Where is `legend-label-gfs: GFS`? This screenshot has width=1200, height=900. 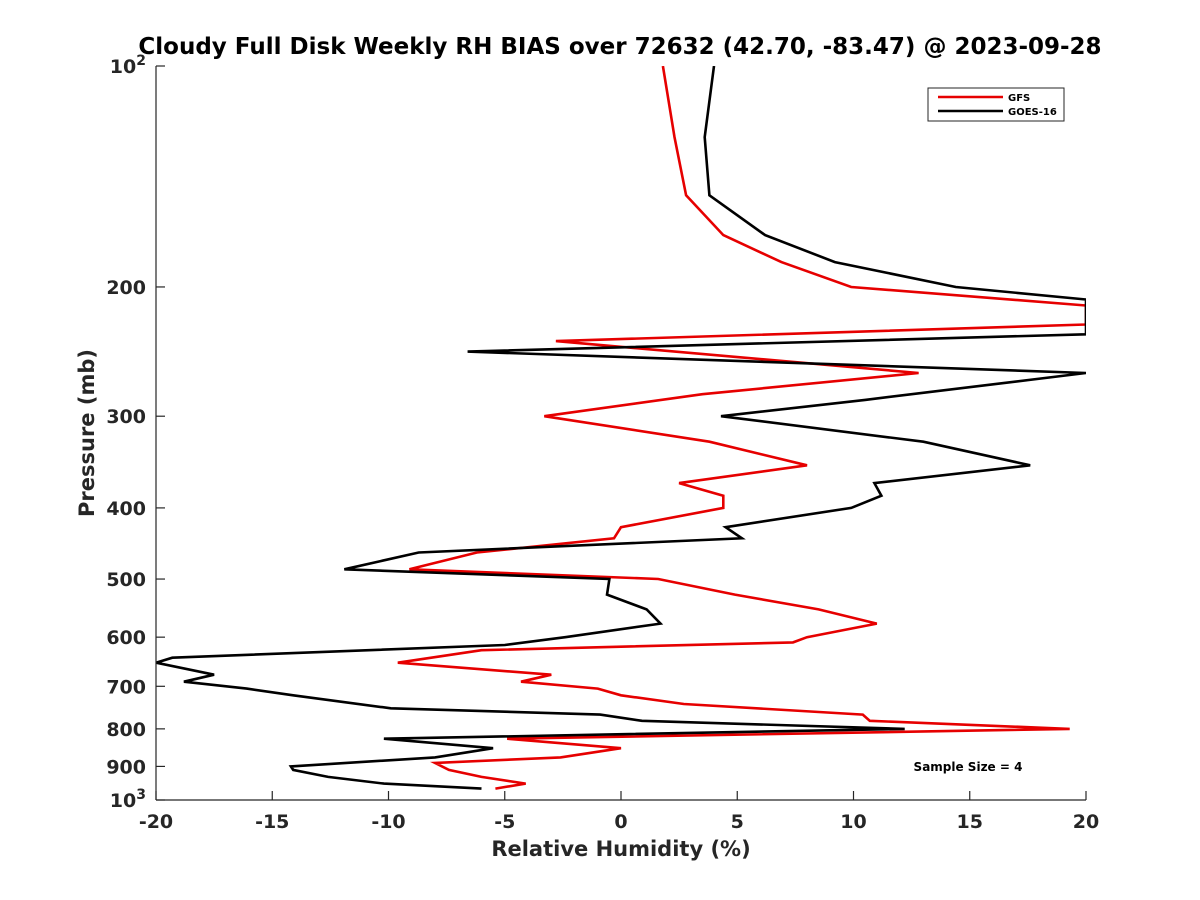
legend-label-gfs: GFS is located at coordinates (1019, 98).